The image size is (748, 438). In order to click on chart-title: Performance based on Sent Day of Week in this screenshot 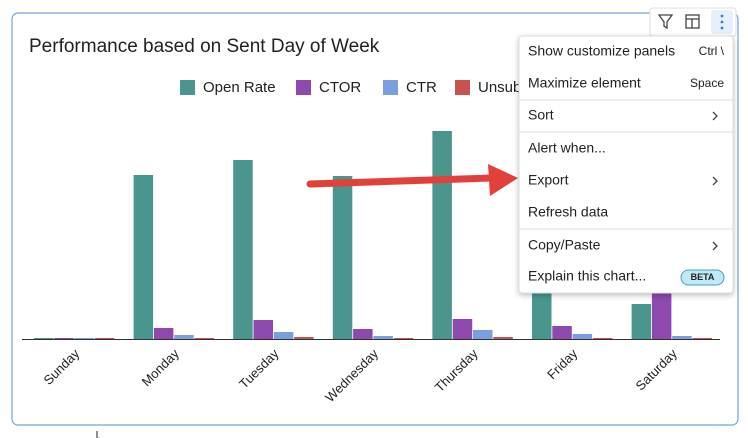, I will do `click(204, 46)`.